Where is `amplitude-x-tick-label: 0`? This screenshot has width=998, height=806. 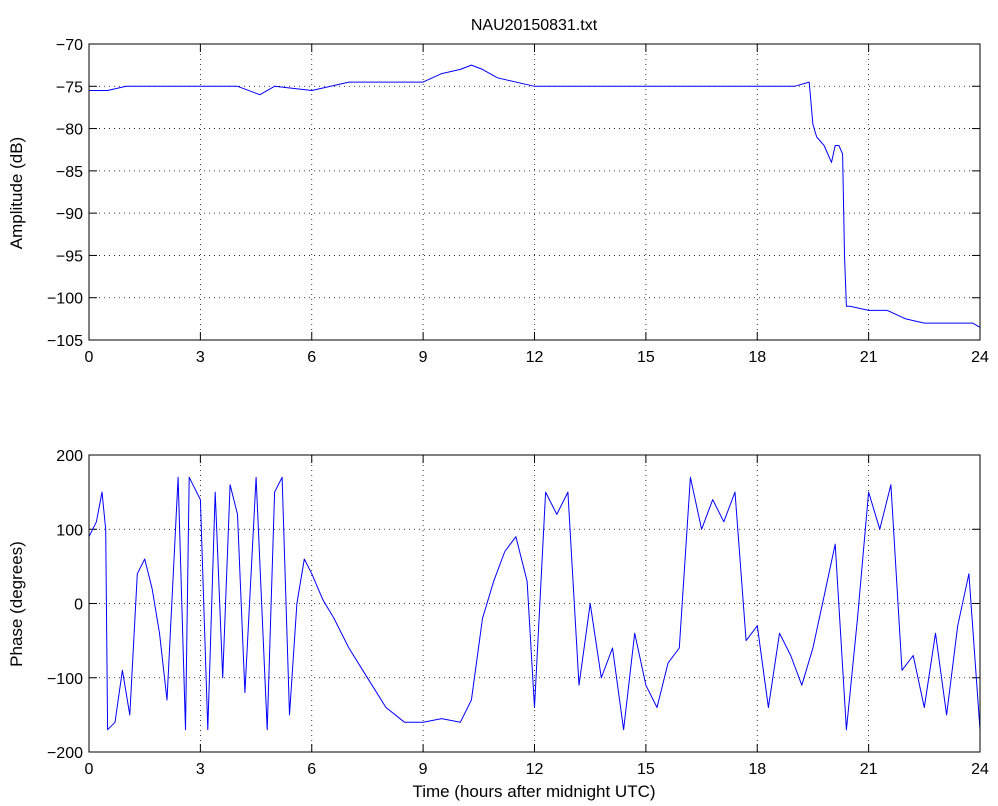
amplitude-x-tick-label: 0 is located at coordinates (89, 357).